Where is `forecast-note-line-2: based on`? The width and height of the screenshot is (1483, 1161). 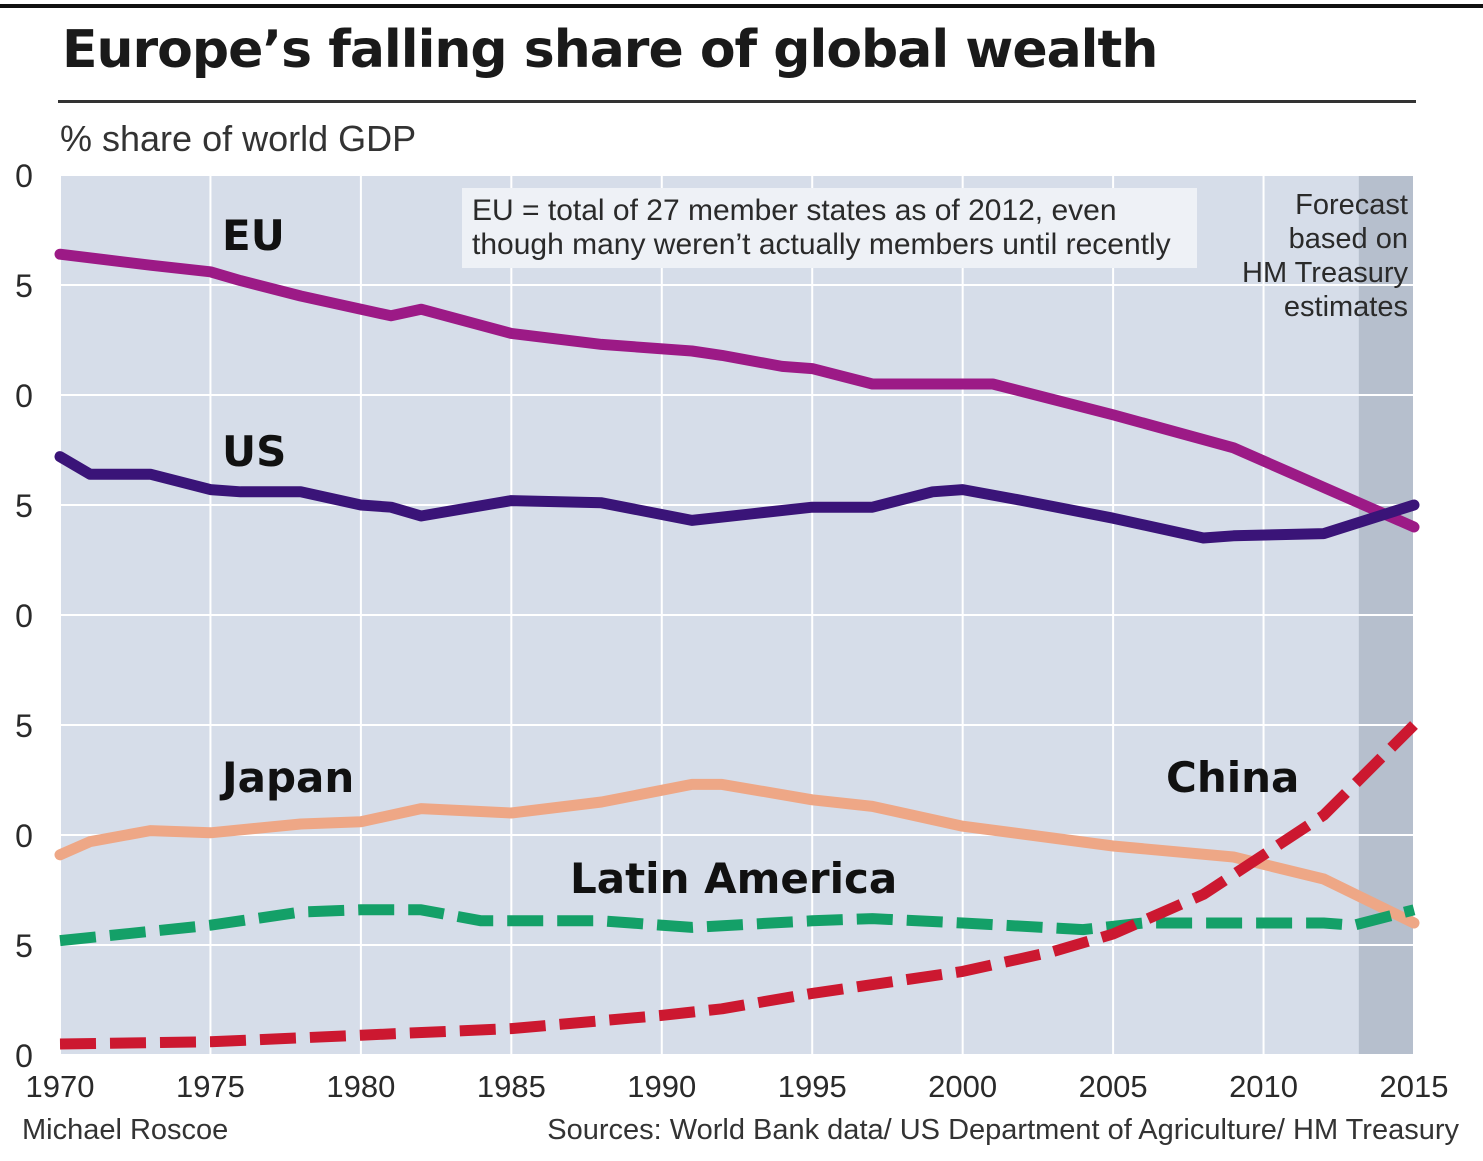 forecast-note-line-2: based on is located at coordinates (1348, 239).